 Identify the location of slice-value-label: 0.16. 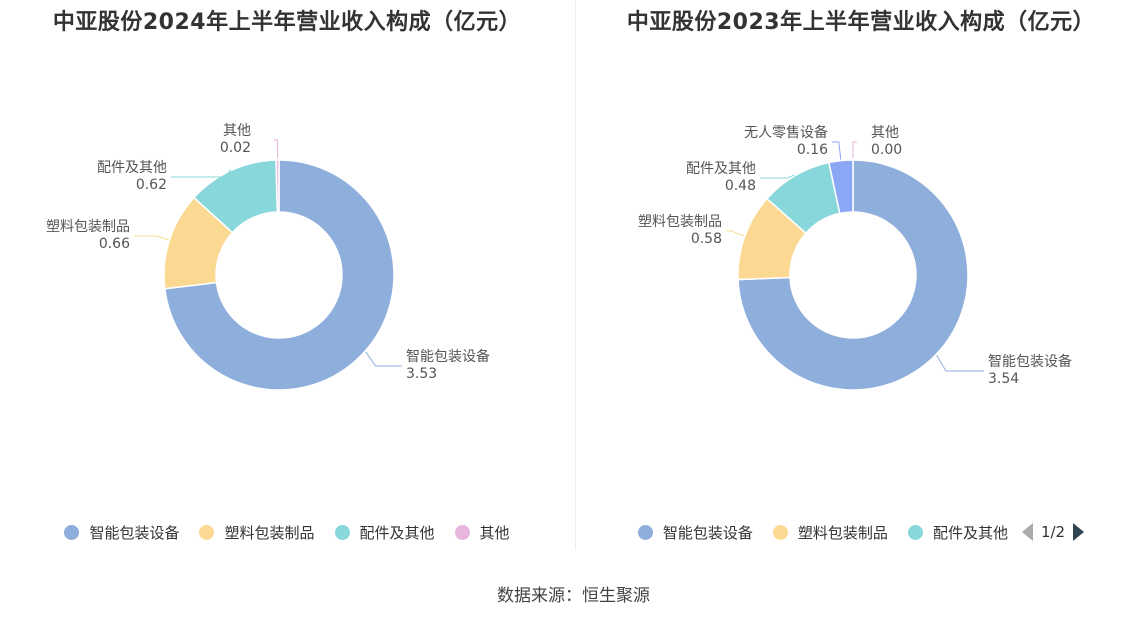
(812, 150).